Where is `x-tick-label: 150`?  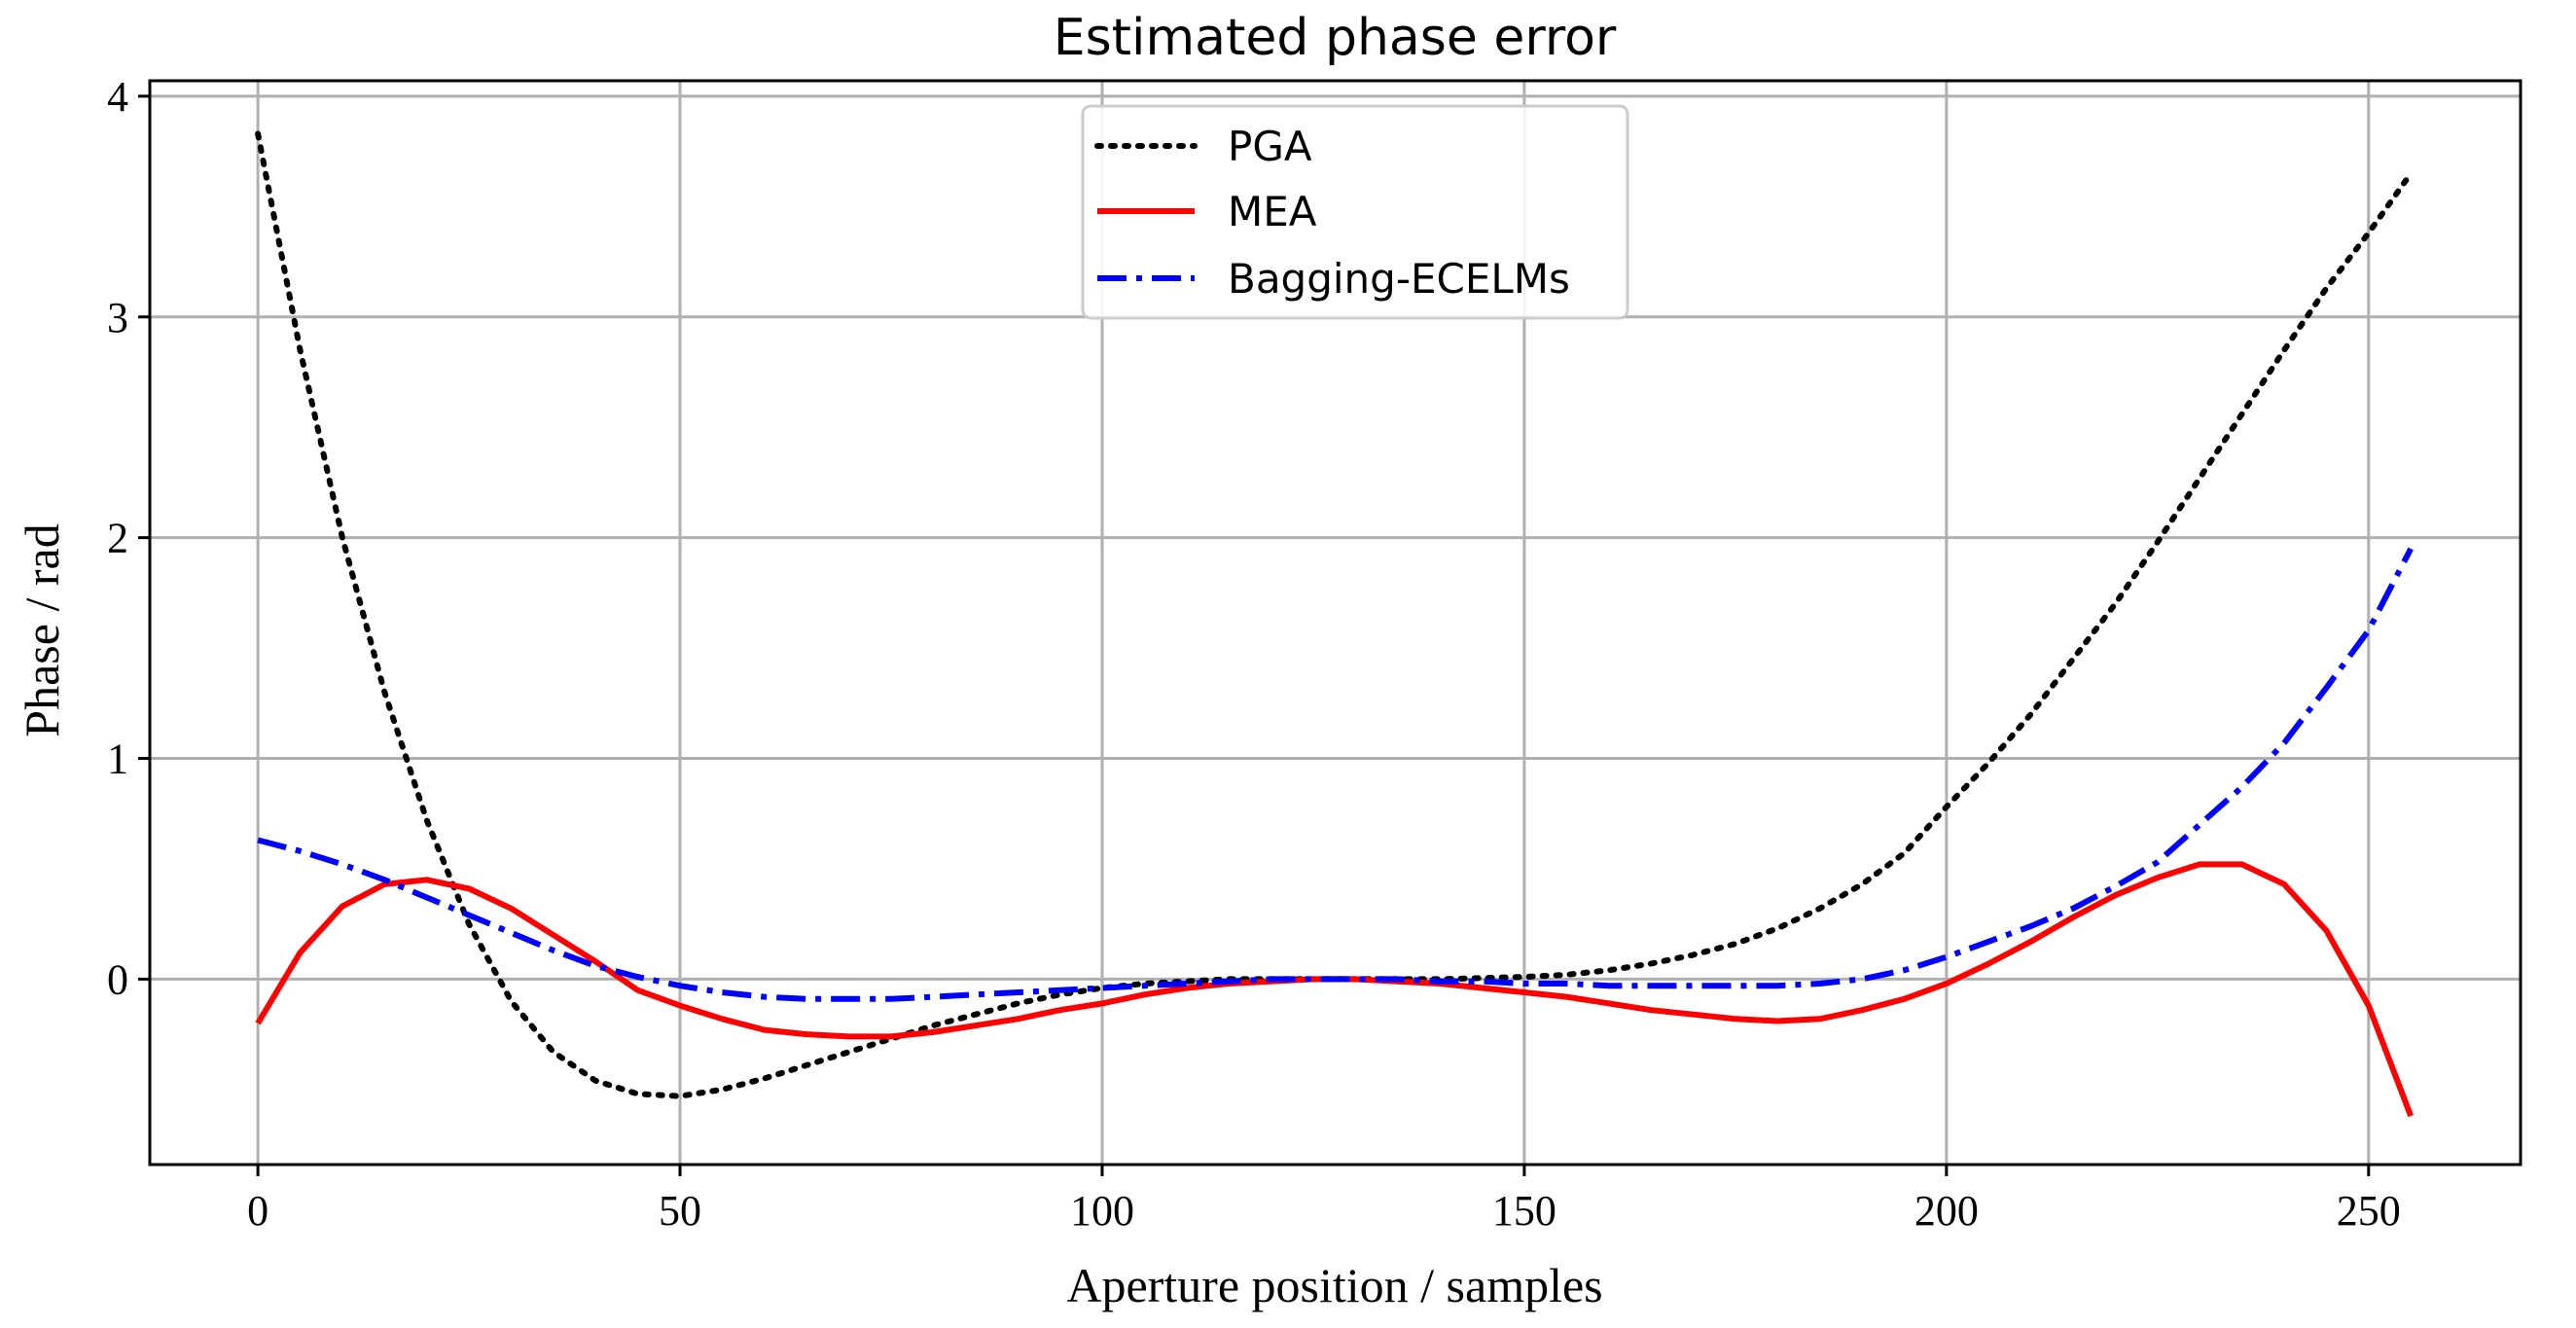 x-tick-label: 150 is located at coordinates (1524, 1211).